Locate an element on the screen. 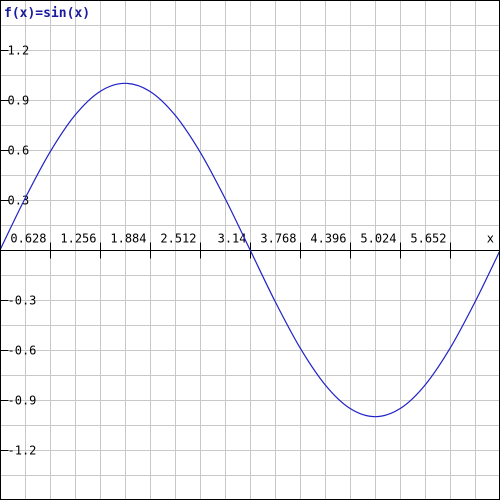 The height and width of the screenshot is (500, 500). x-tick-label: 1.256 is located at coordinates (78, 239).